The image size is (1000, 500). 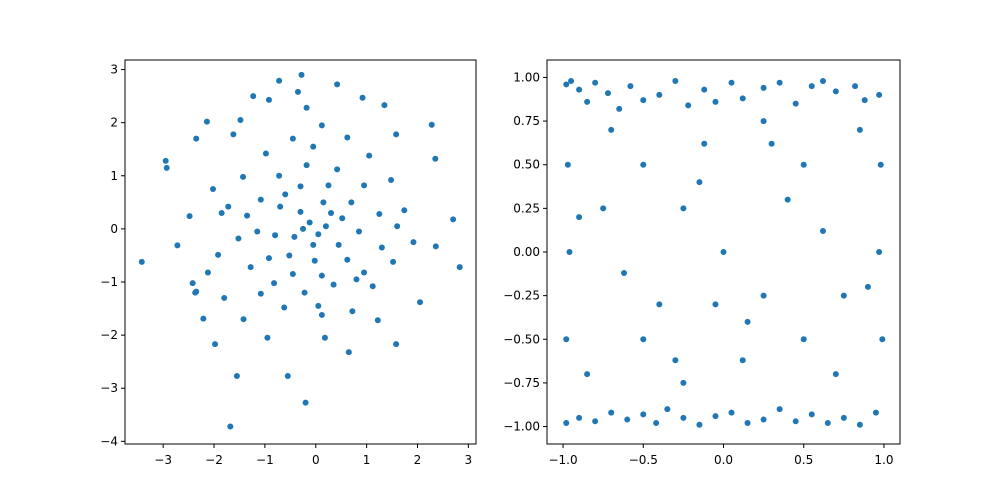 I want to click on x-tick-label: −1.0, so click(x=562, y=460).